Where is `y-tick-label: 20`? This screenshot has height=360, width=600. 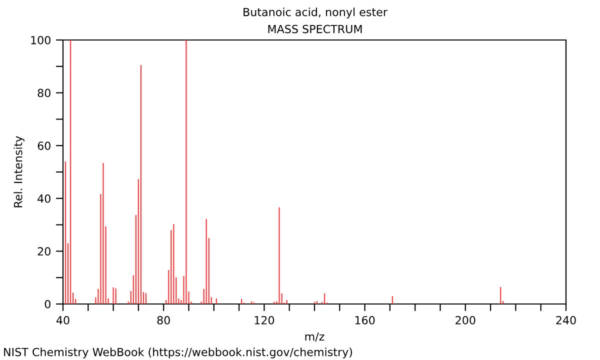 y-tick-label: 20 is located at coordinates (44, 251).